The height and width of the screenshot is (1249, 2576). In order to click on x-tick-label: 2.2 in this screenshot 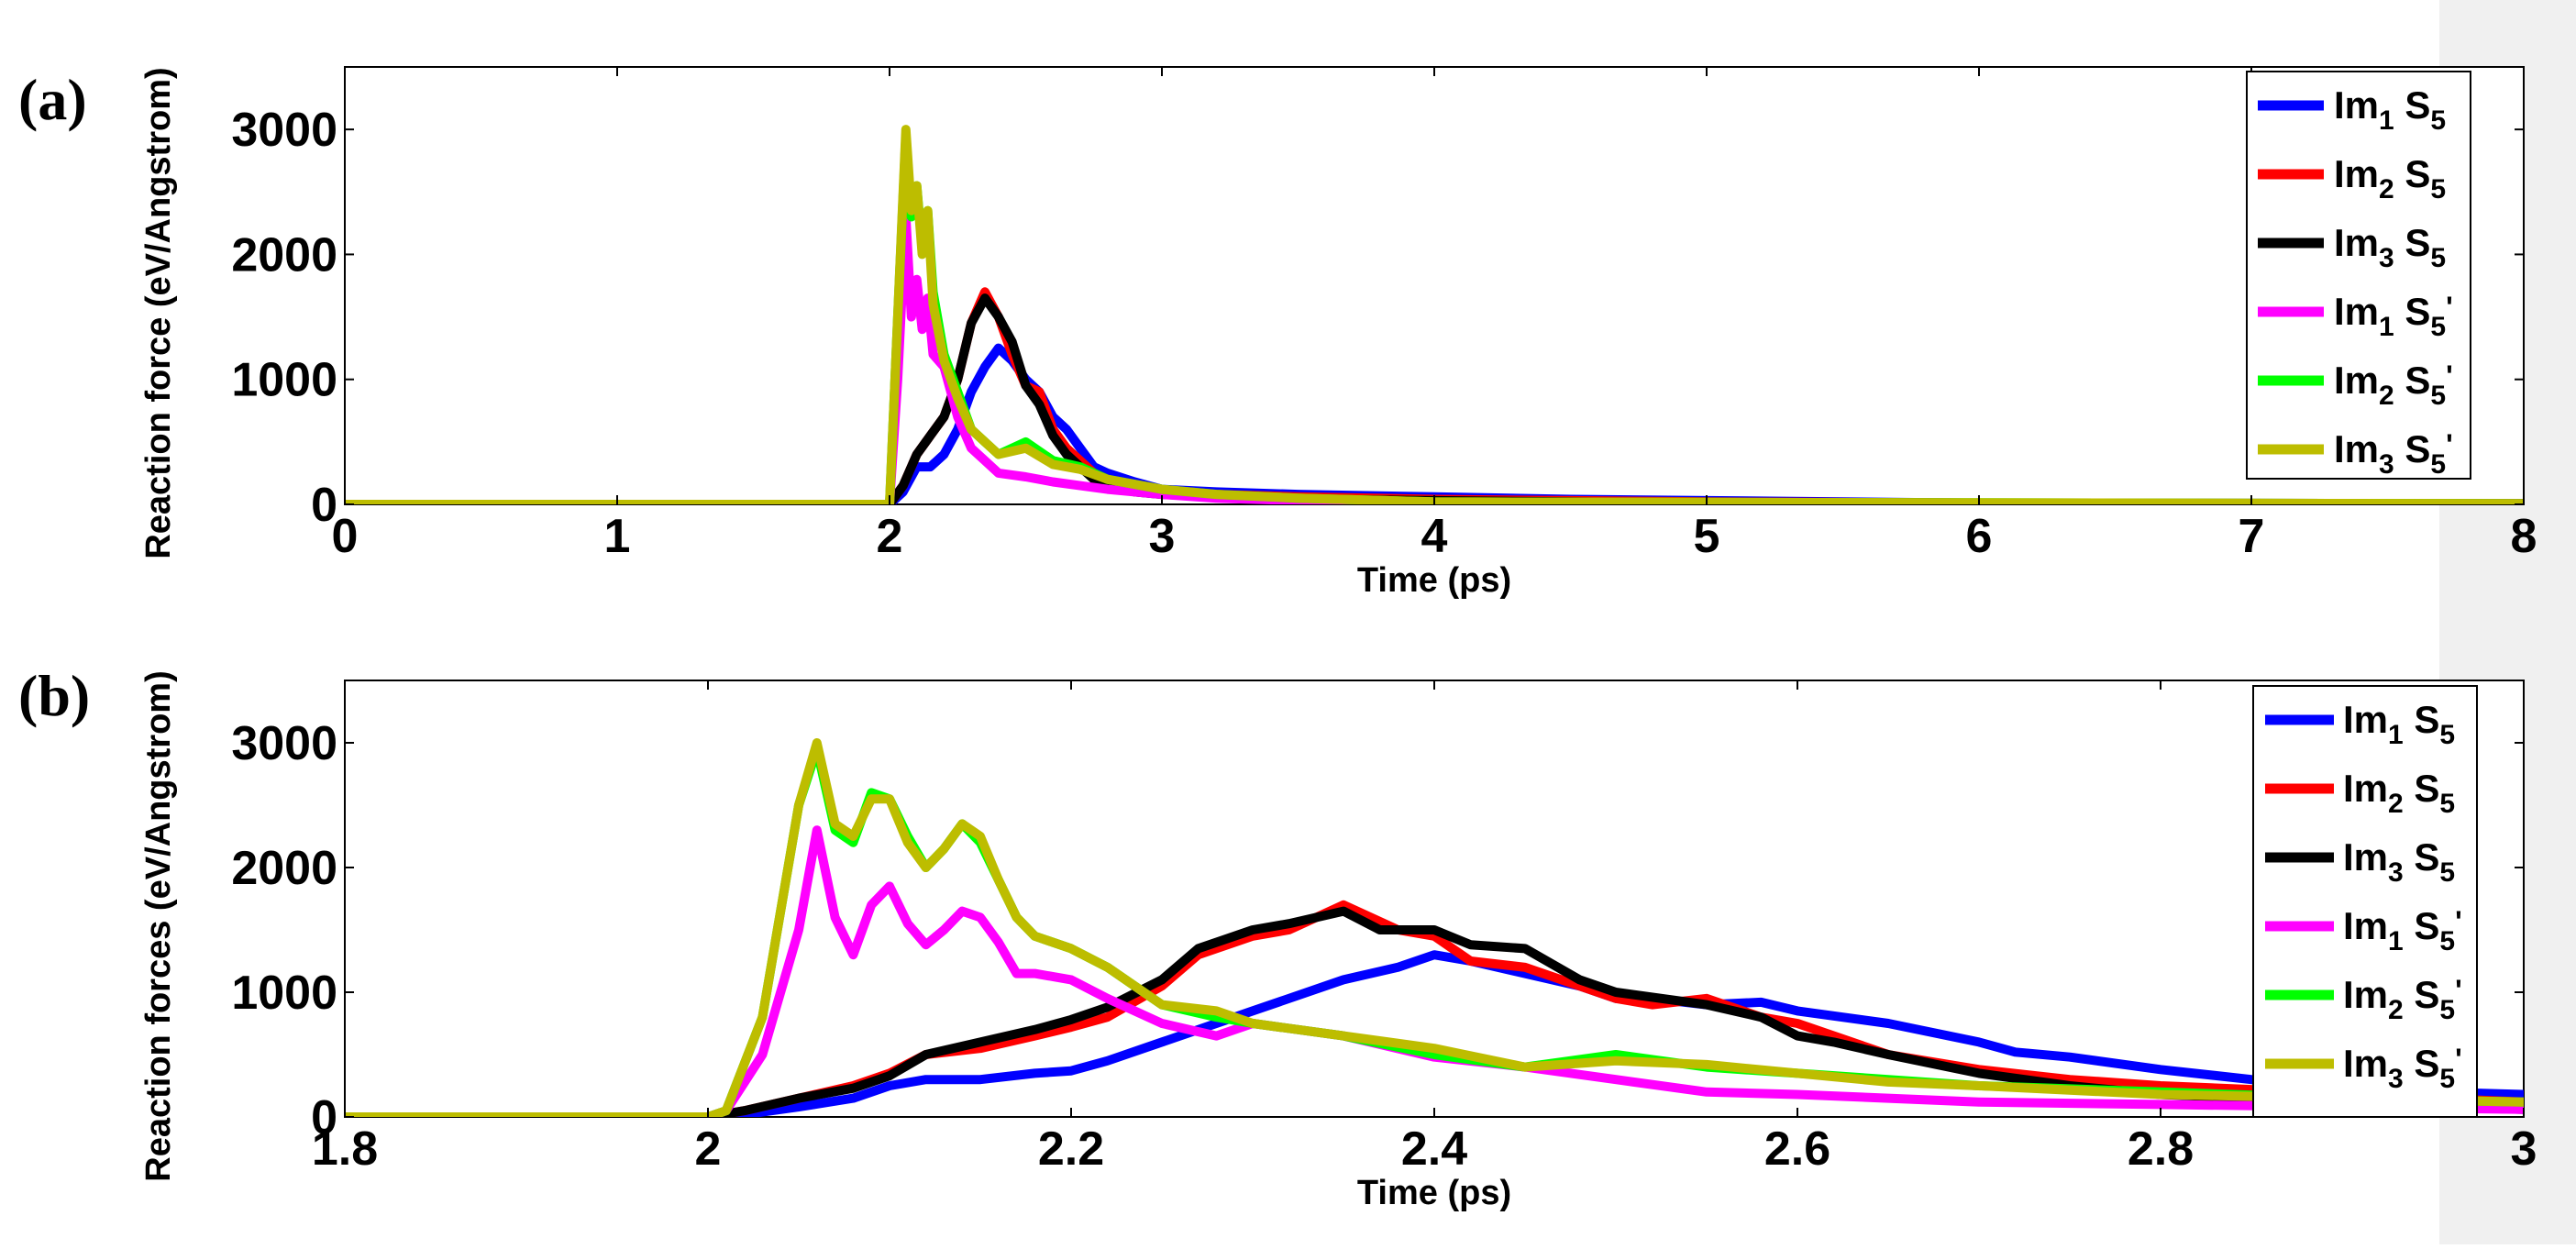, I will do `click(1071, 1149)`.